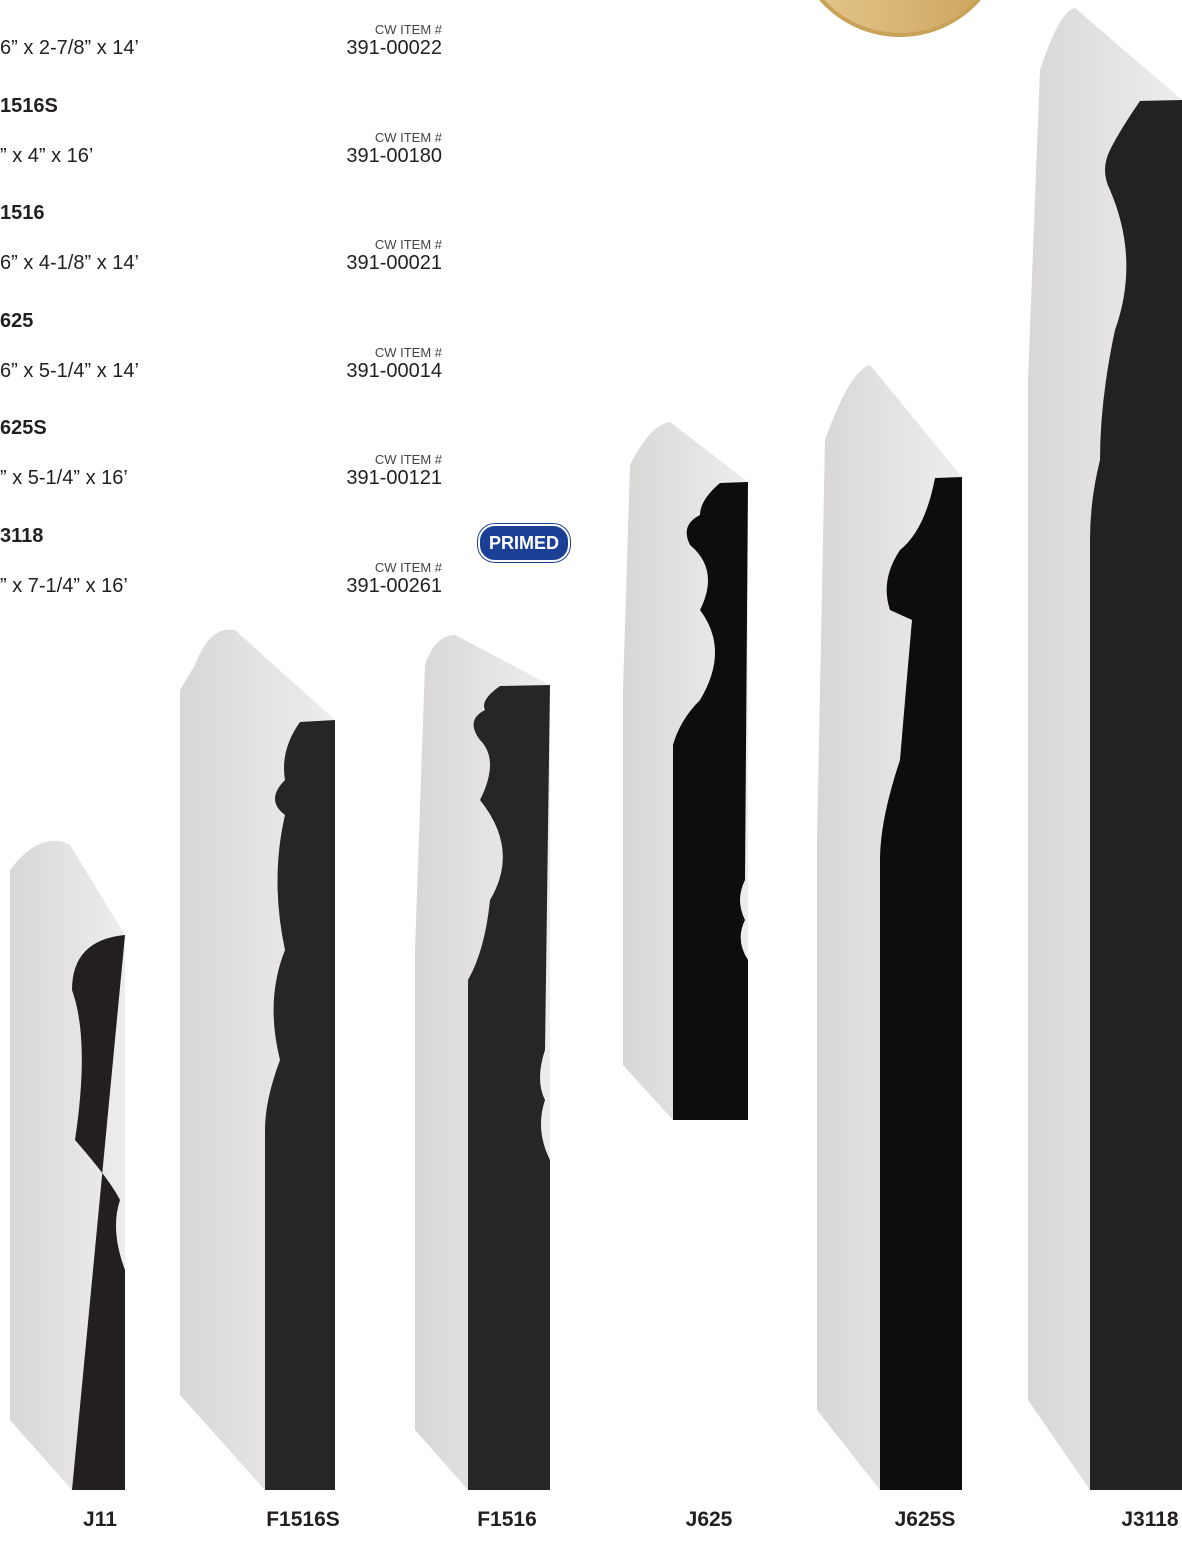  What do you see at coordinates (23, 428) in the screenshot?
I see `item-name: 625S` at bounding box center [23, 428].